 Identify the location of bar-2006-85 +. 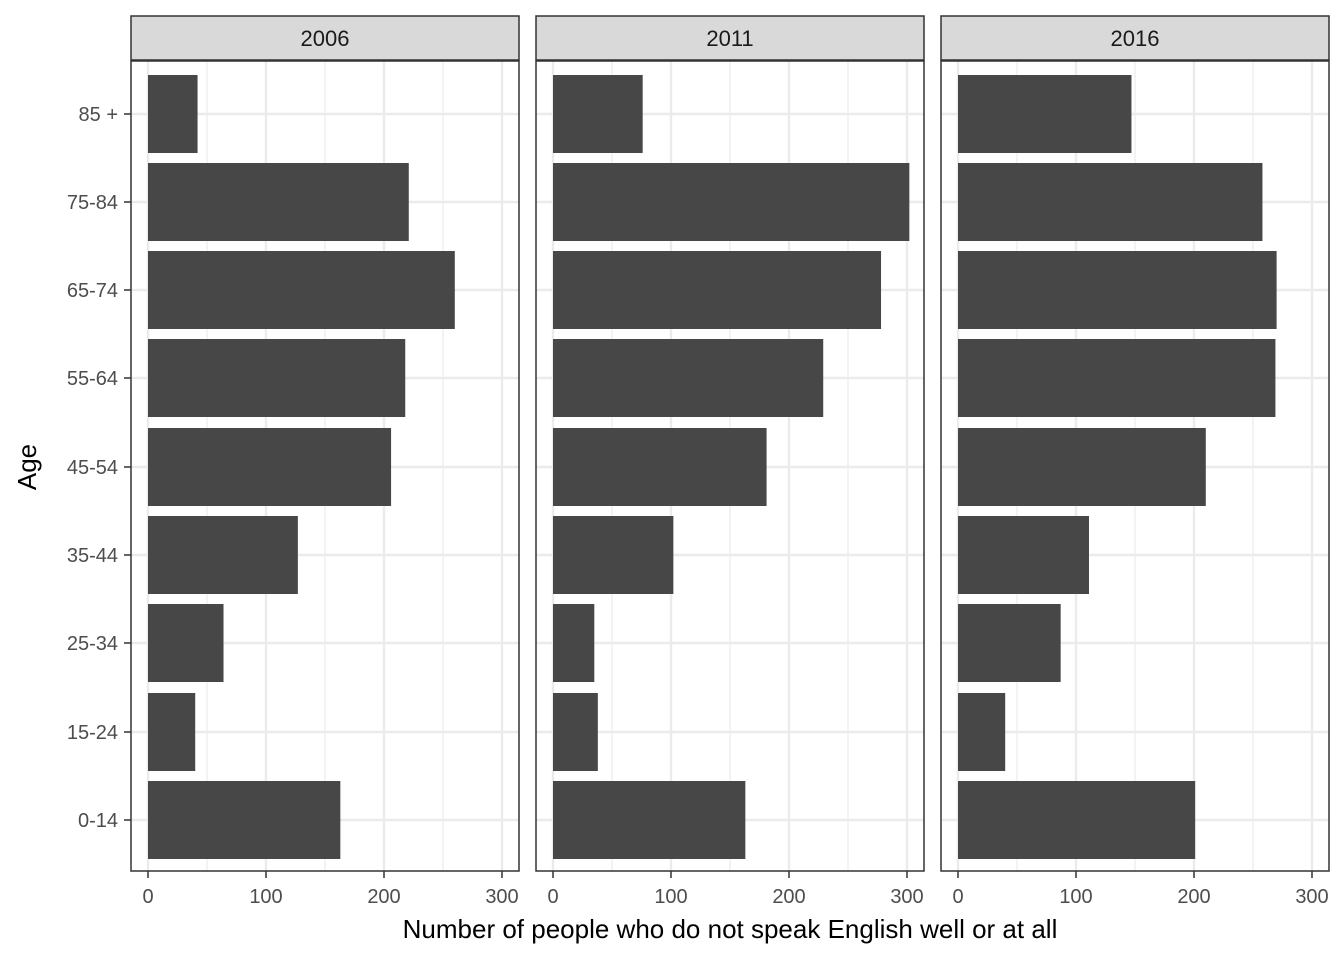
(173, 114).